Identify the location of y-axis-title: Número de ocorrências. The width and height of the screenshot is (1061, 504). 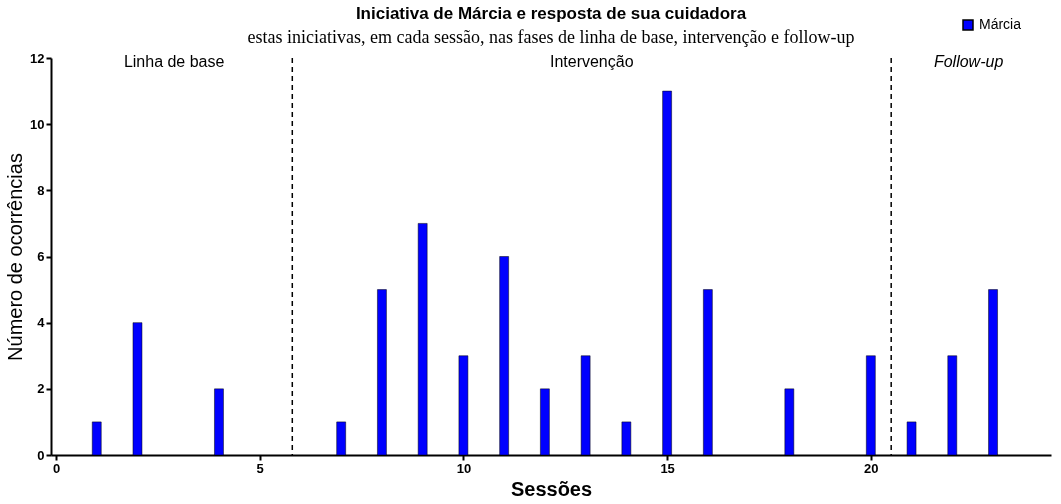
(15, 257).